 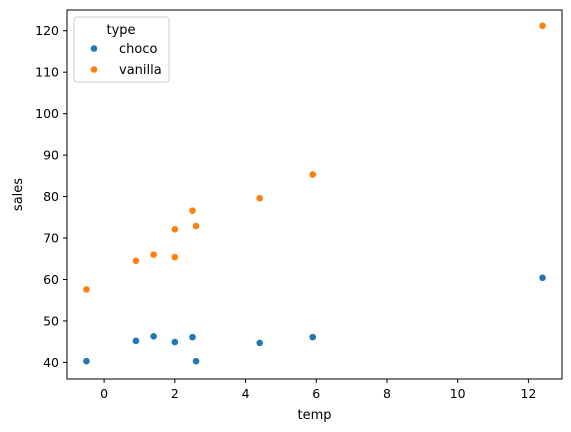 What do you see at coordinates (528, 393) in the screenshot?
I see `x-tick-label: 12` at bounding box center [528, 393].